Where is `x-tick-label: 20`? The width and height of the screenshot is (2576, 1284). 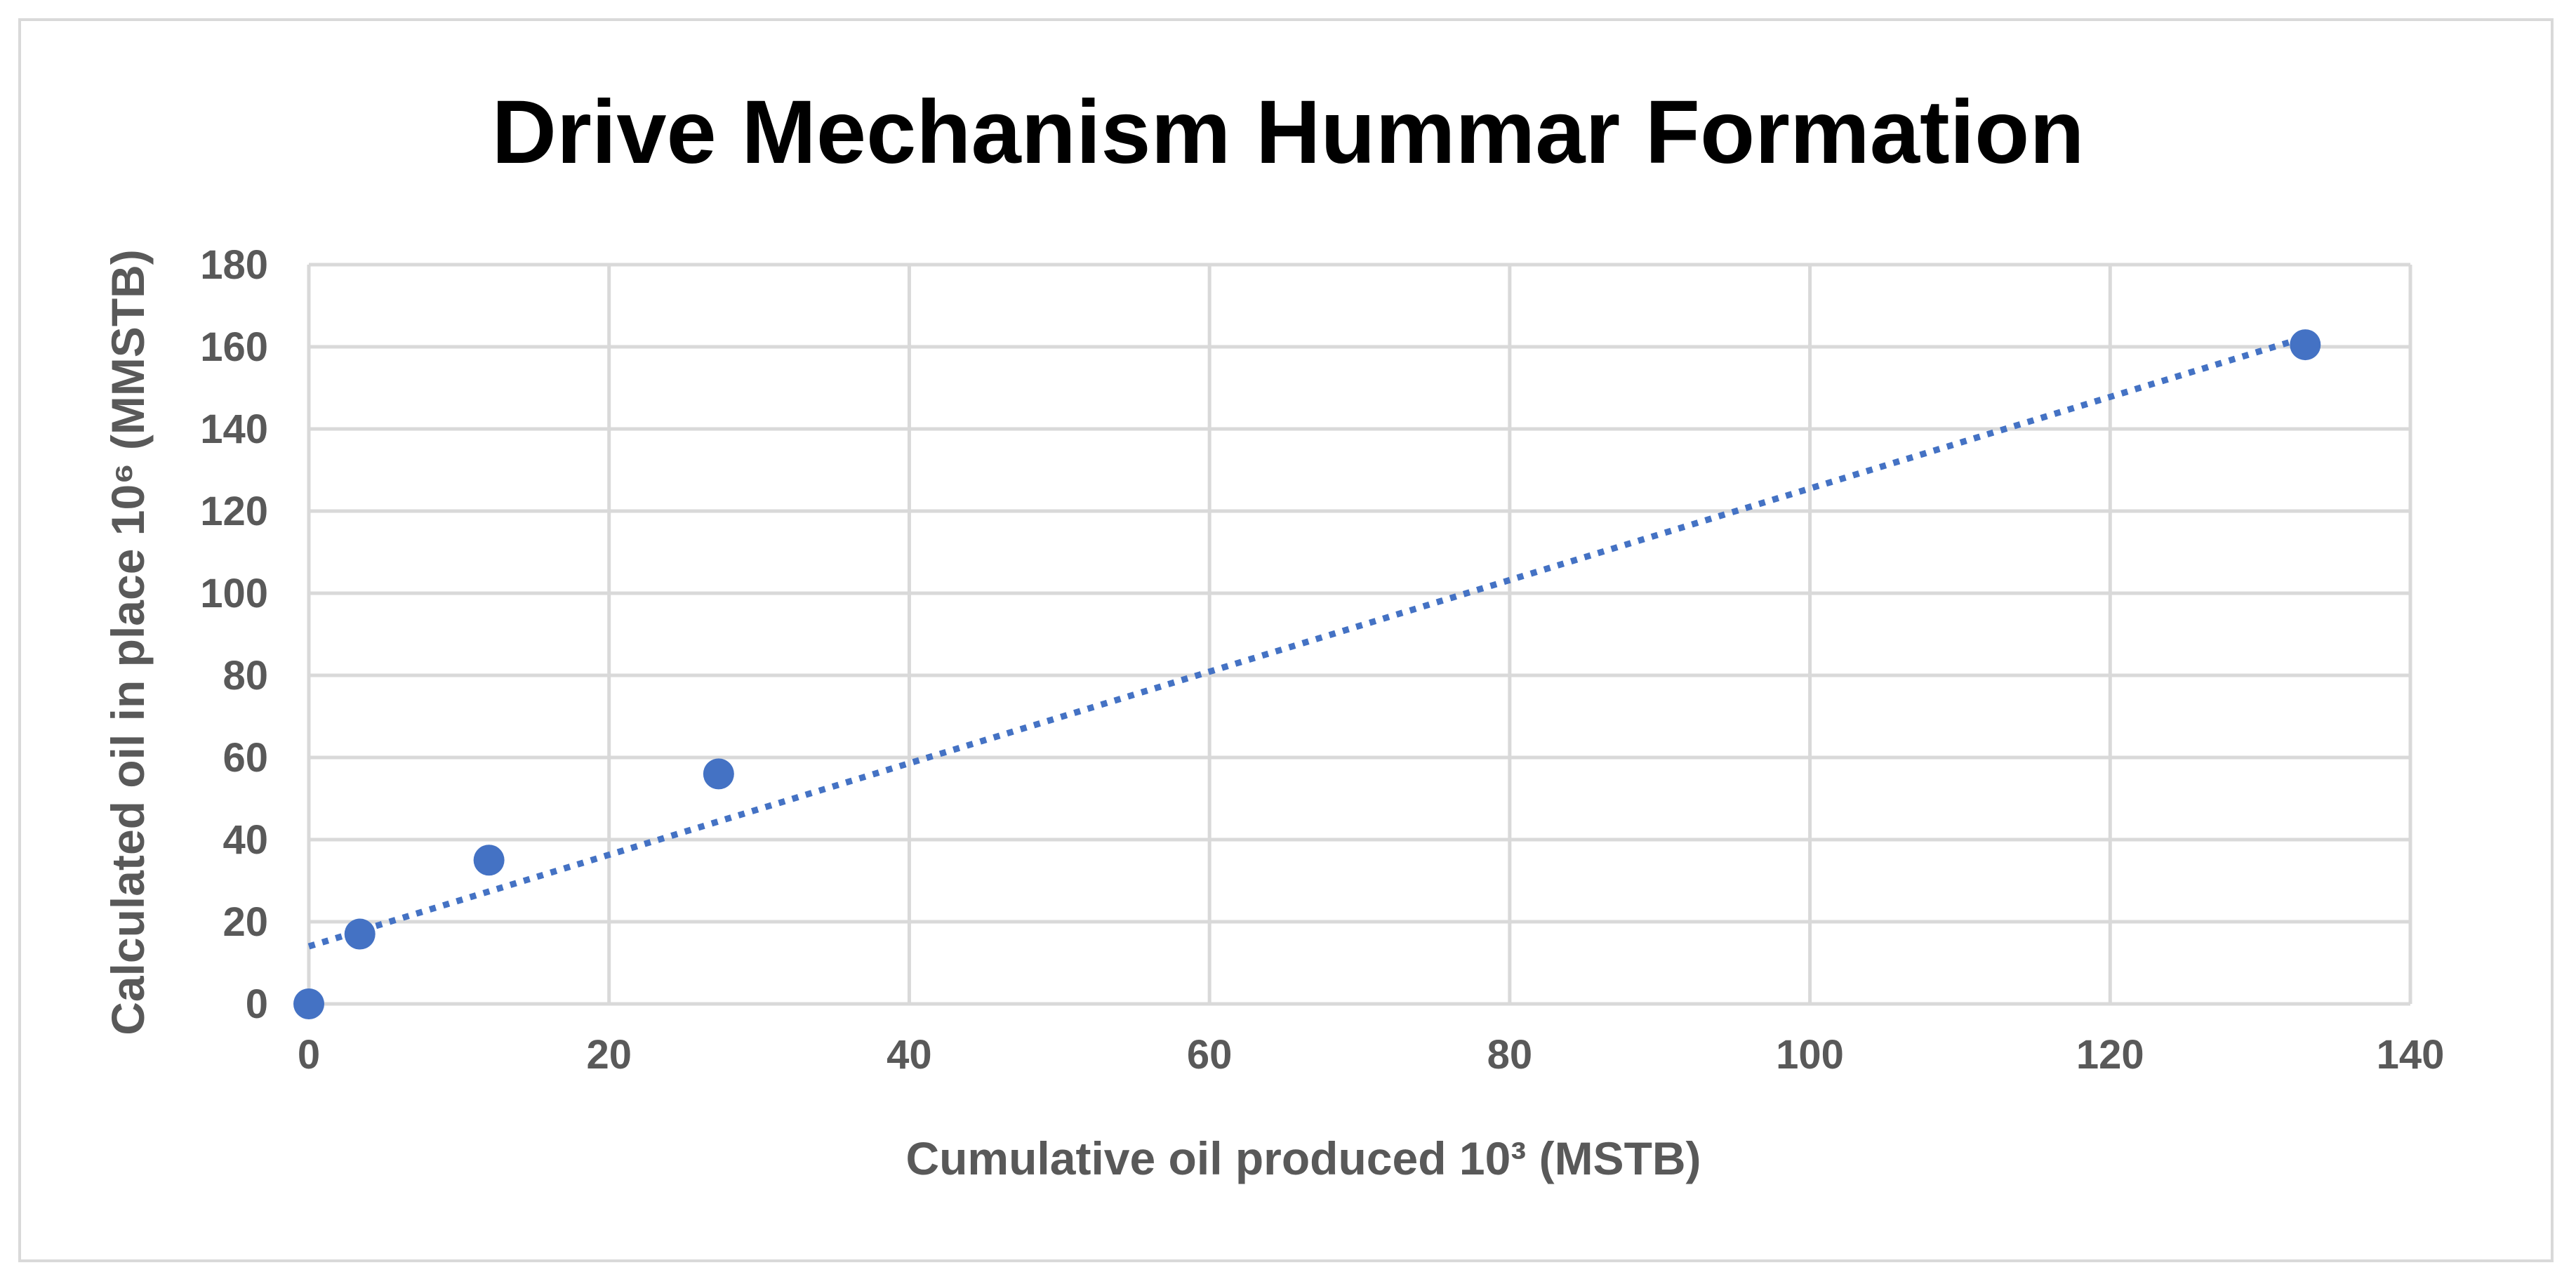 x-tick-label: 20 is located at coordinates (609, 1055).